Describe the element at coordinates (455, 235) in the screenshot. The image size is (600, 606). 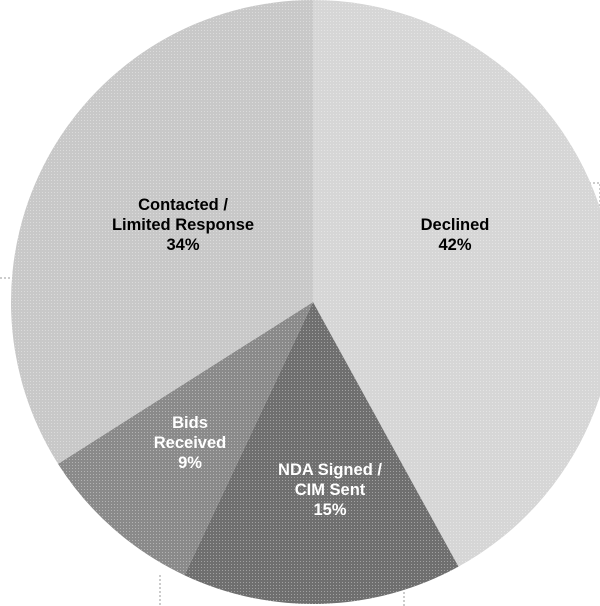
I see `pie-slice-label-0: Declined 42%` at that location.